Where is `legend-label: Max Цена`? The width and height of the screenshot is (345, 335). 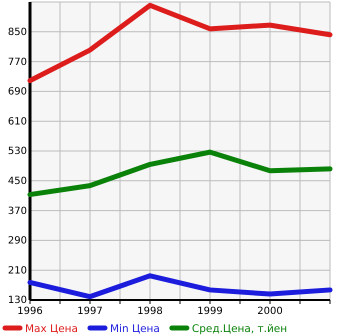
legend-label: Max Цена is located at coordinates (51, 329).